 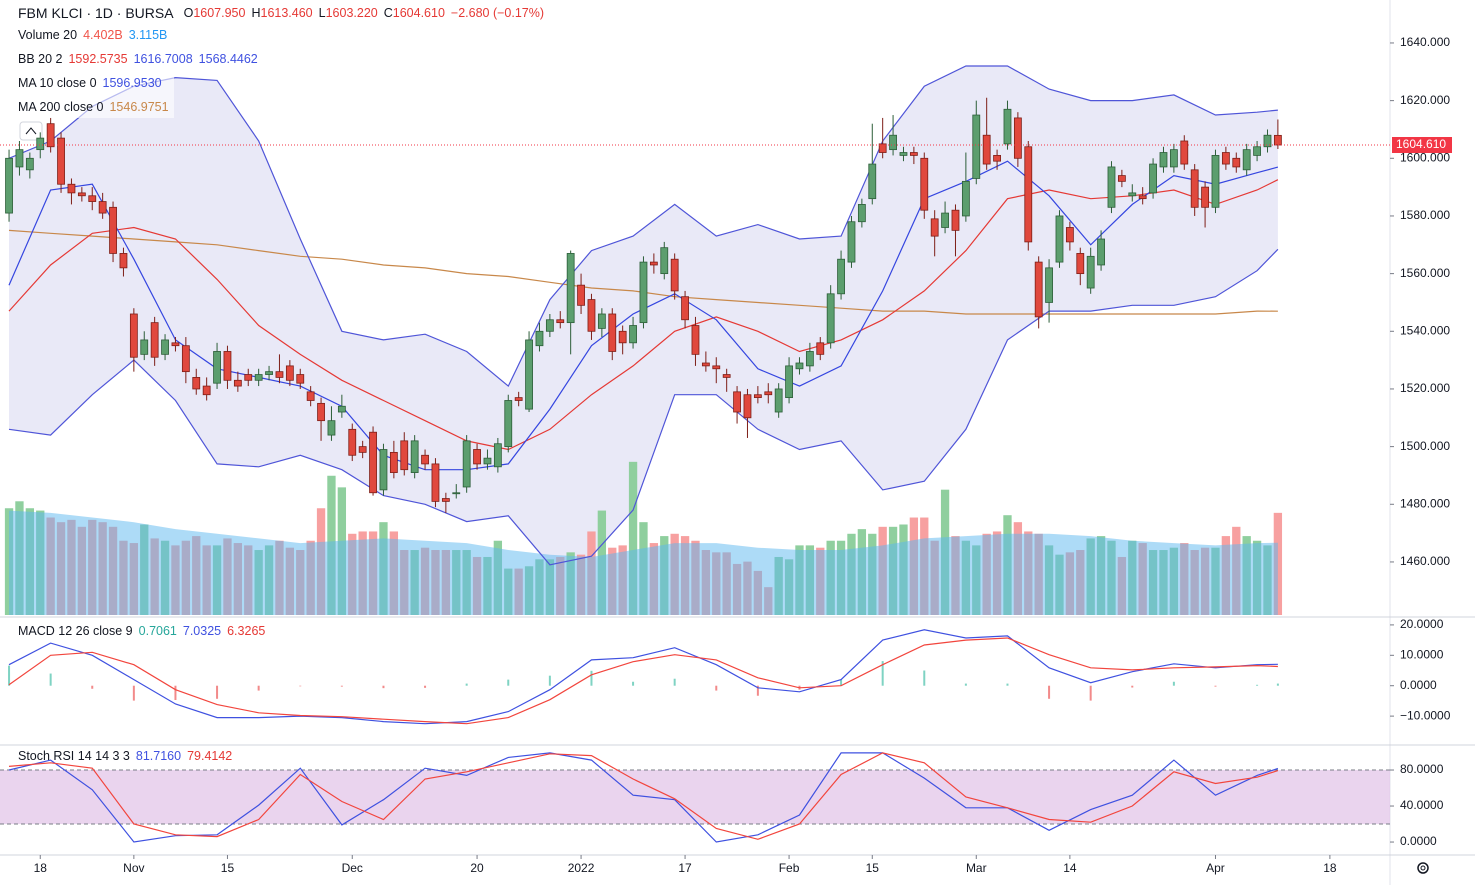 What do you see at coordinates (74, 756) in the screenshot?
I see `legend-label: Stoch RSI 14 14 3 3` at bounding box center [74, 756].